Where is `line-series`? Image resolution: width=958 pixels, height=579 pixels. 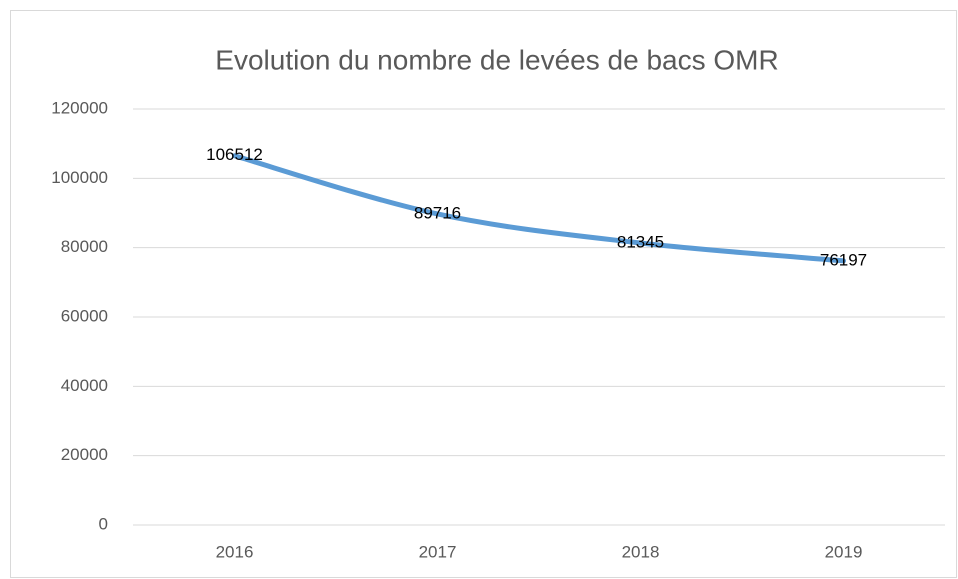
line-series is located at coordinates (539, 208).